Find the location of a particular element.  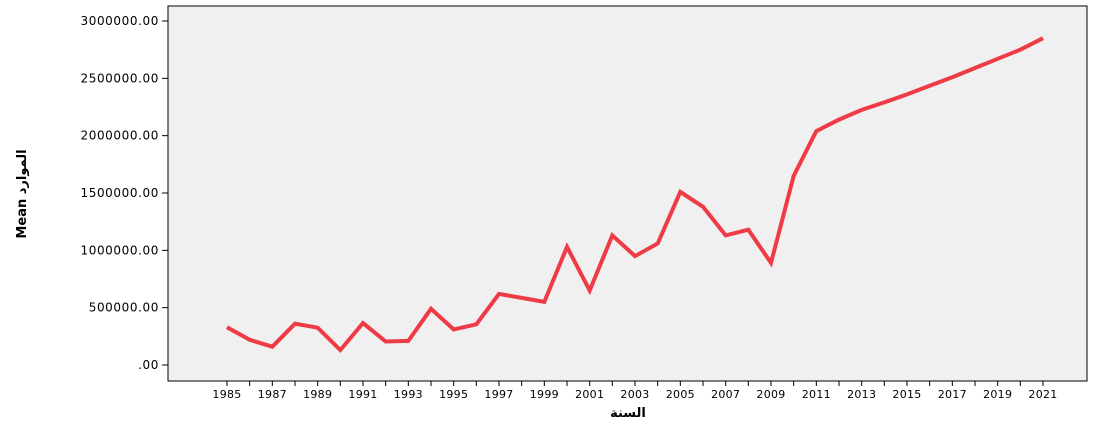

x-tick-label: 2001 is located at coordinates (589, 394).